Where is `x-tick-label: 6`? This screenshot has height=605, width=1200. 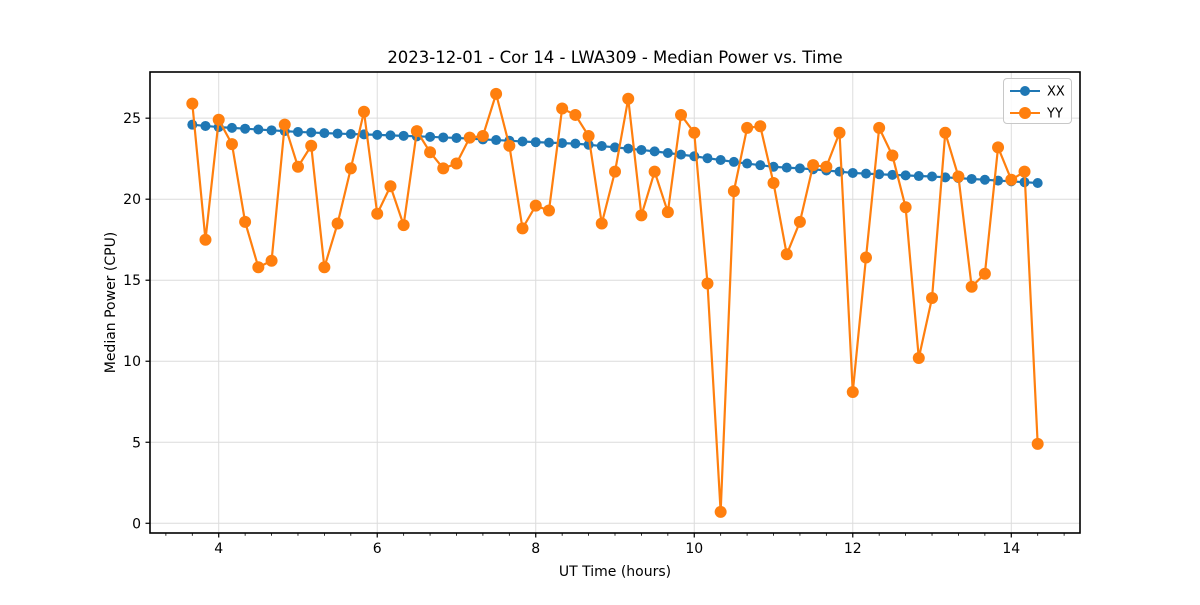 x-tick-label: 6 is located at coordinates (377, 549).